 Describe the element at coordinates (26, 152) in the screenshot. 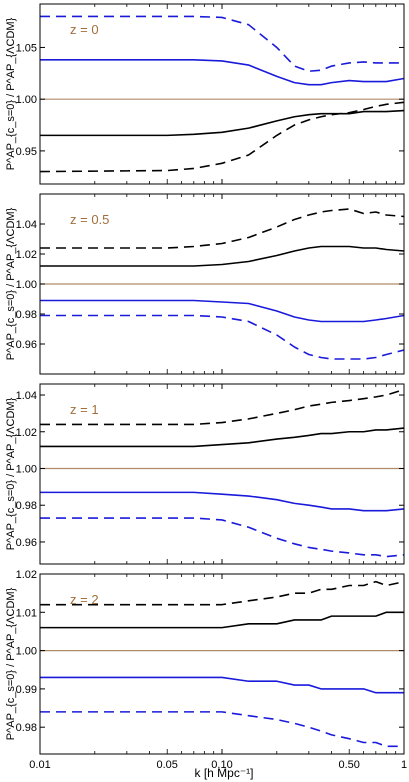

I see `y-tick-label: 0.95` at that location.